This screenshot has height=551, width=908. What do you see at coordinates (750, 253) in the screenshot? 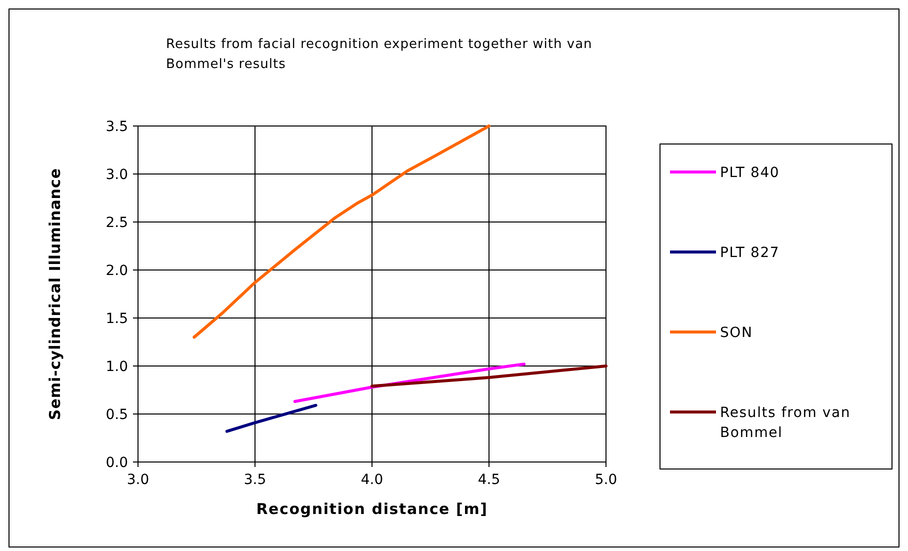
I see `legend-label: PLT 827` at bounding box center [750, 253].